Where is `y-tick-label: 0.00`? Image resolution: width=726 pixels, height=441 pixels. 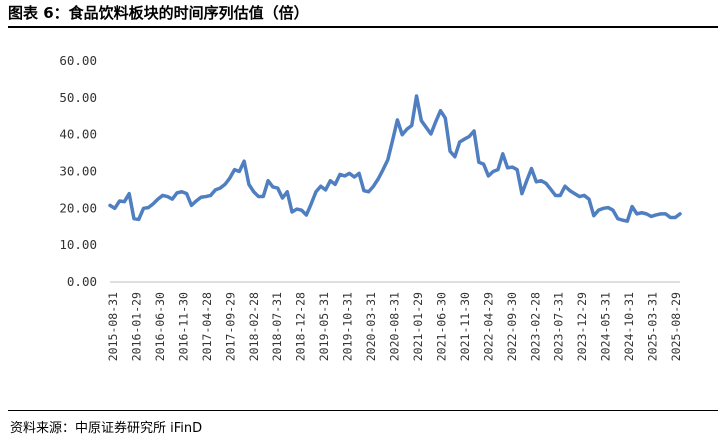
y-tick-label: 0.00 is located at coordinates (82, 281).